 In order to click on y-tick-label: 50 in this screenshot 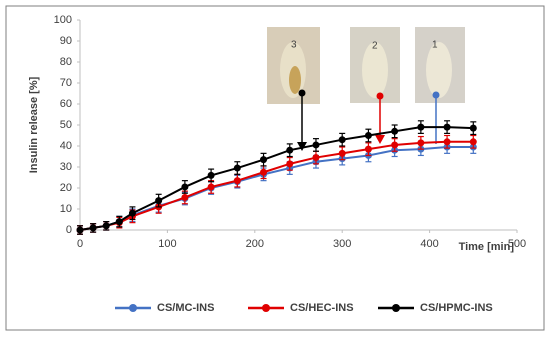, I will do `click(66, 125)`.